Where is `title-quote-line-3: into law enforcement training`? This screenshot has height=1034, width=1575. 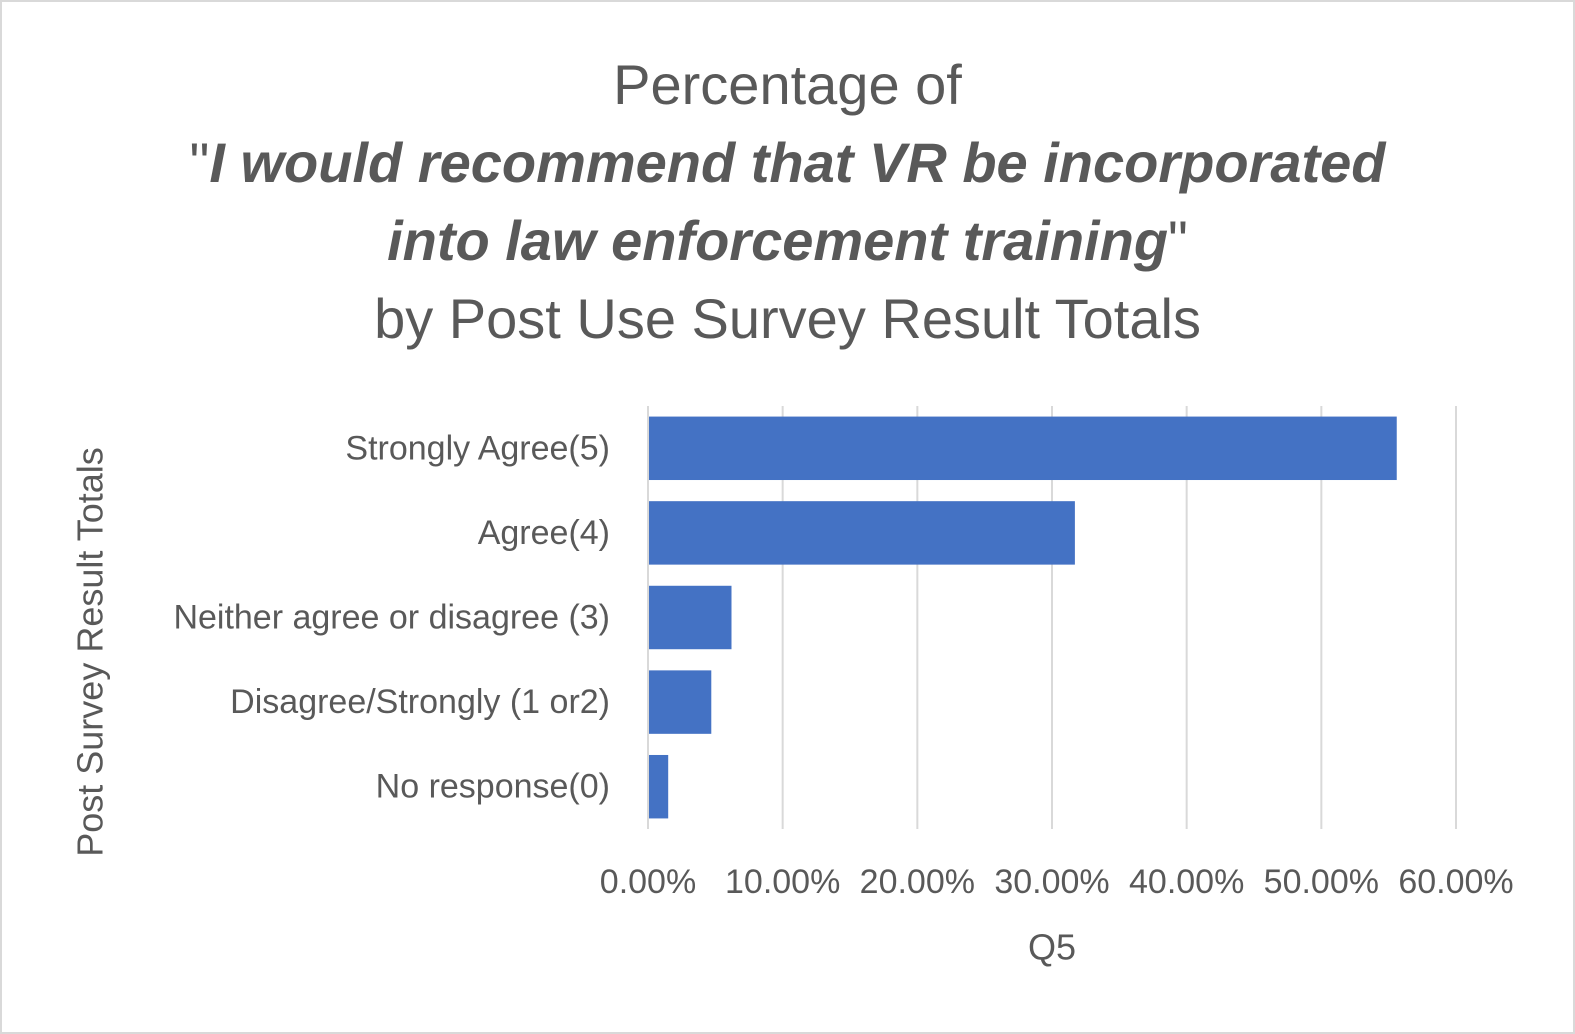 title-quote-line-3: into law enforcement training is located at coordinates (778, 240).